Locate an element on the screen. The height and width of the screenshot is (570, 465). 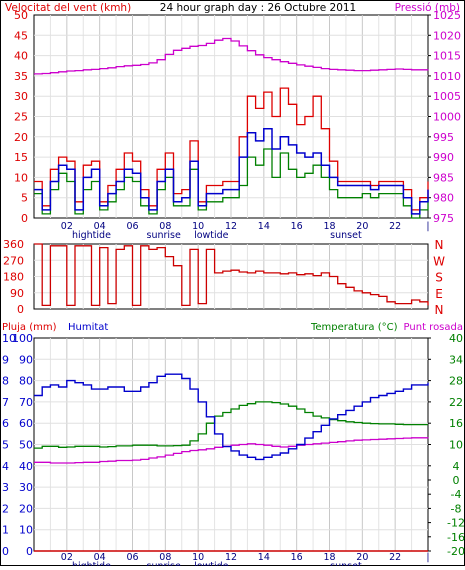
rain-tick-label: 0 is located at coordinates (5, 551).